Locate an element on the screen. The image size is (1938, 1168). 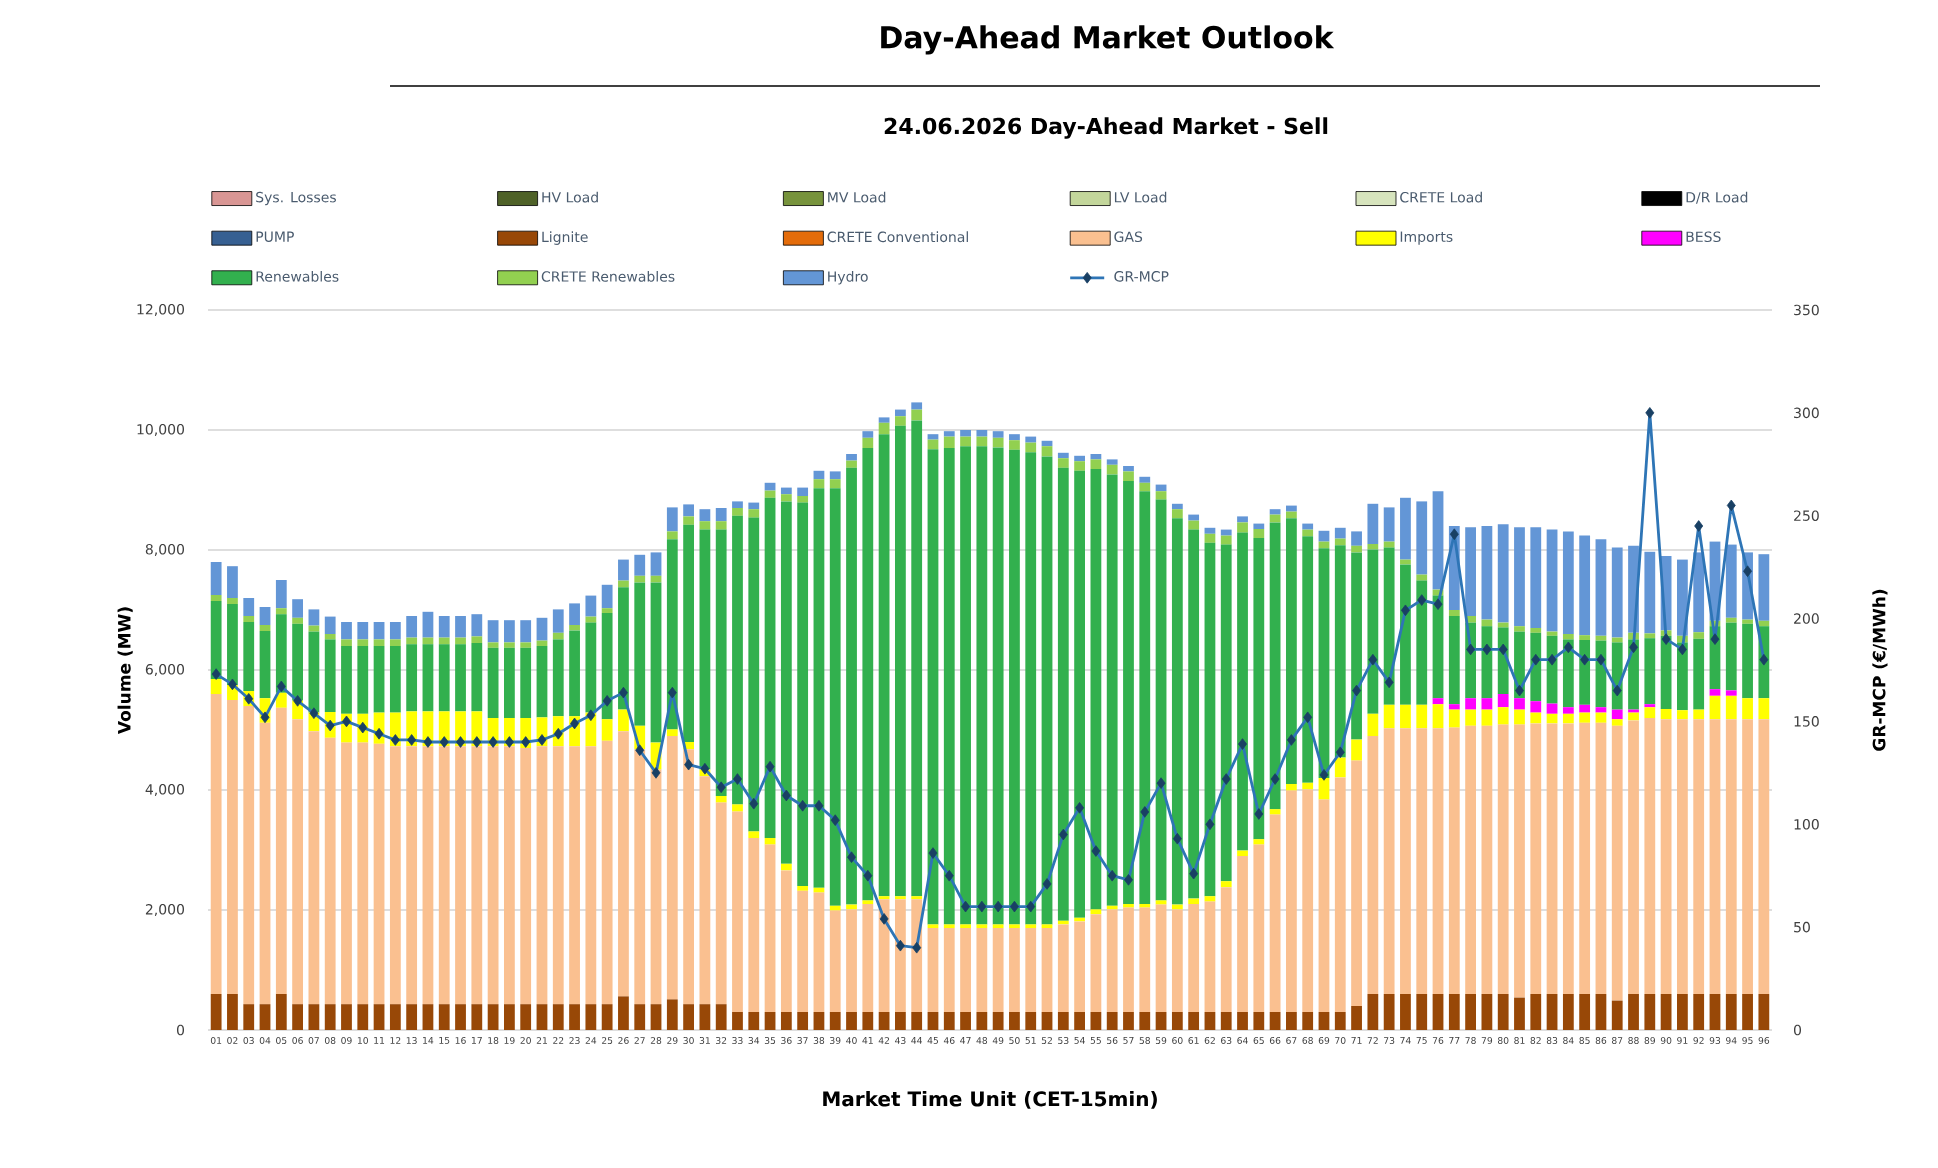
chart-subtitle: 24.06.2026 Day-Ahead Market - Sell is located at coordinates (1106, 128).